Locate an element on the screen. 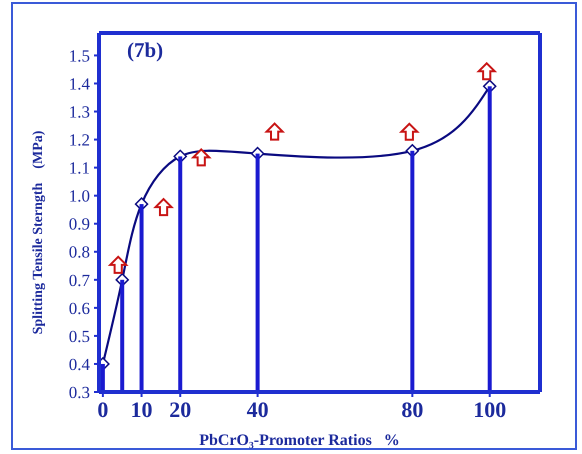 The height and width of the screenshot is (454, 582). y-tick-label: 0.7 is located at coordinates (79, 280).